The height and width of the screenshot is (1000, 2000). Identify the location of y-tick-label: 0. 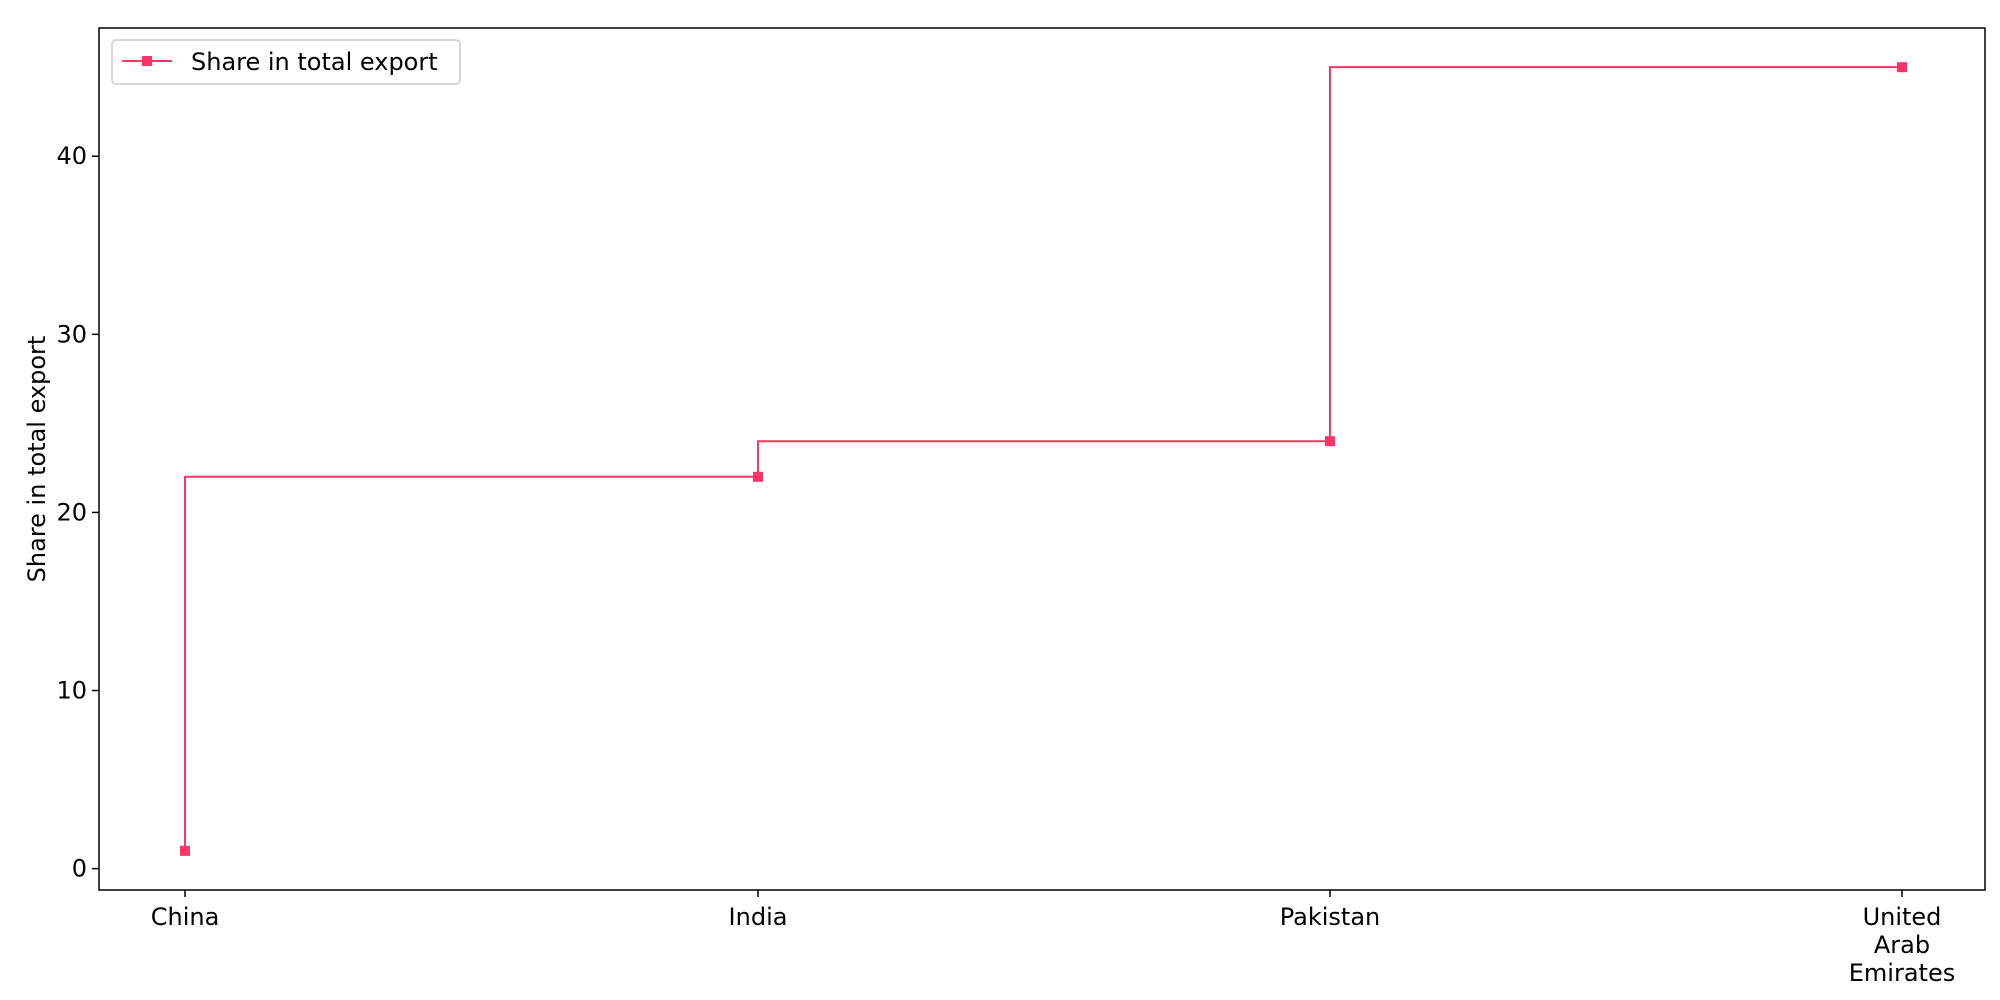
(79, 869).